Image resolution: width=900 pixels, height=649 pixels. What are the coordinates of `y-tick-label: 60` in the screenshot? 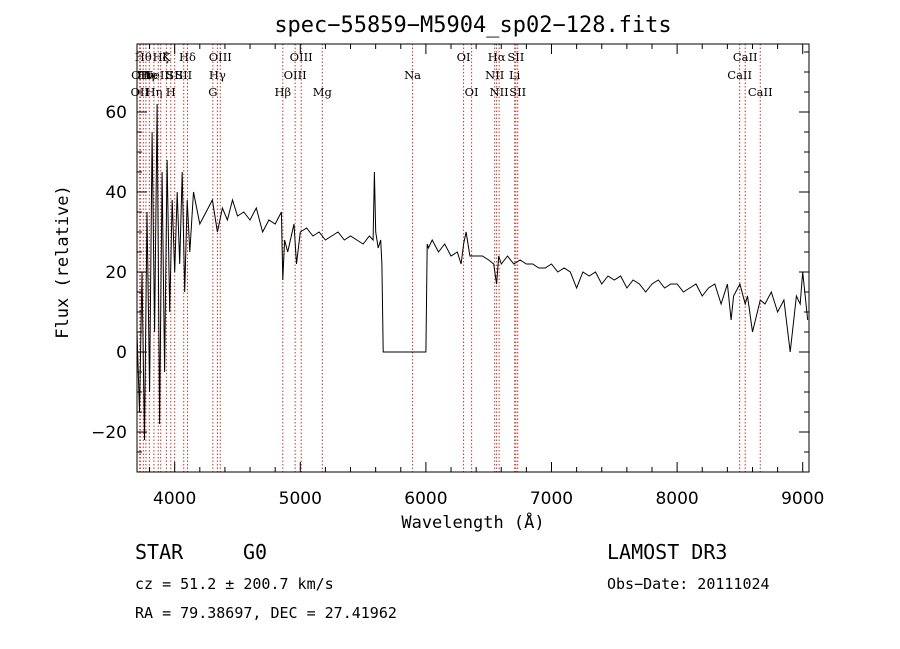 It's located at (116, 113).